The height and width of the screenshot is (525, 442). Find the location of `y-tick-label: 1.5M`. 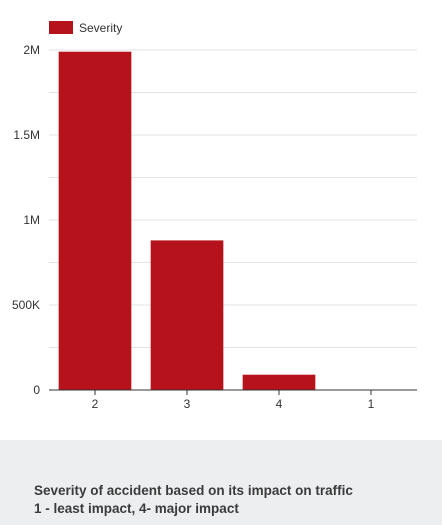

y-tick-label: 1.5M is located at coordinates (26, 135).